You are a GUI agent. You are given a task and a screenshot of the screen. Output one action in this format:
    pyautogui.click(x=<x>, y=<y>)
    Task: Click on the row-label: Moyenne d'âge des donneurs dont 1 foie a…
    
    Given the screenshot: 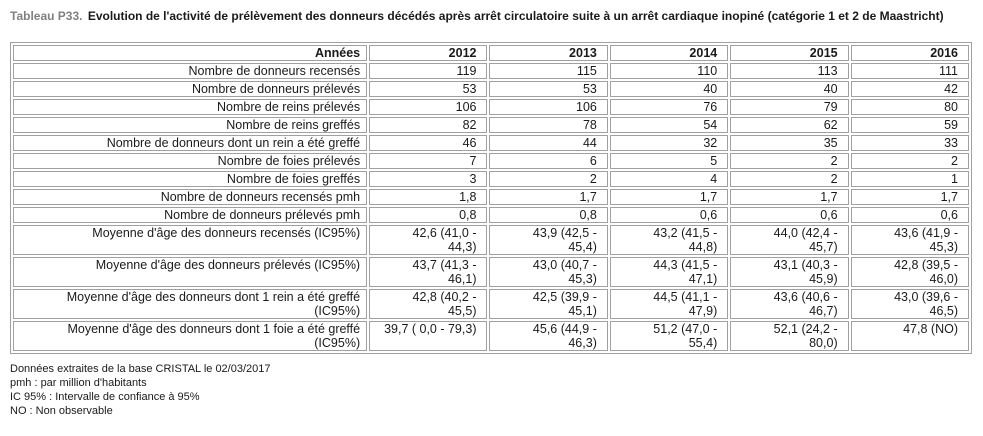 What is the action you would take?
    pyautogui.click(x=190, y=336)
    